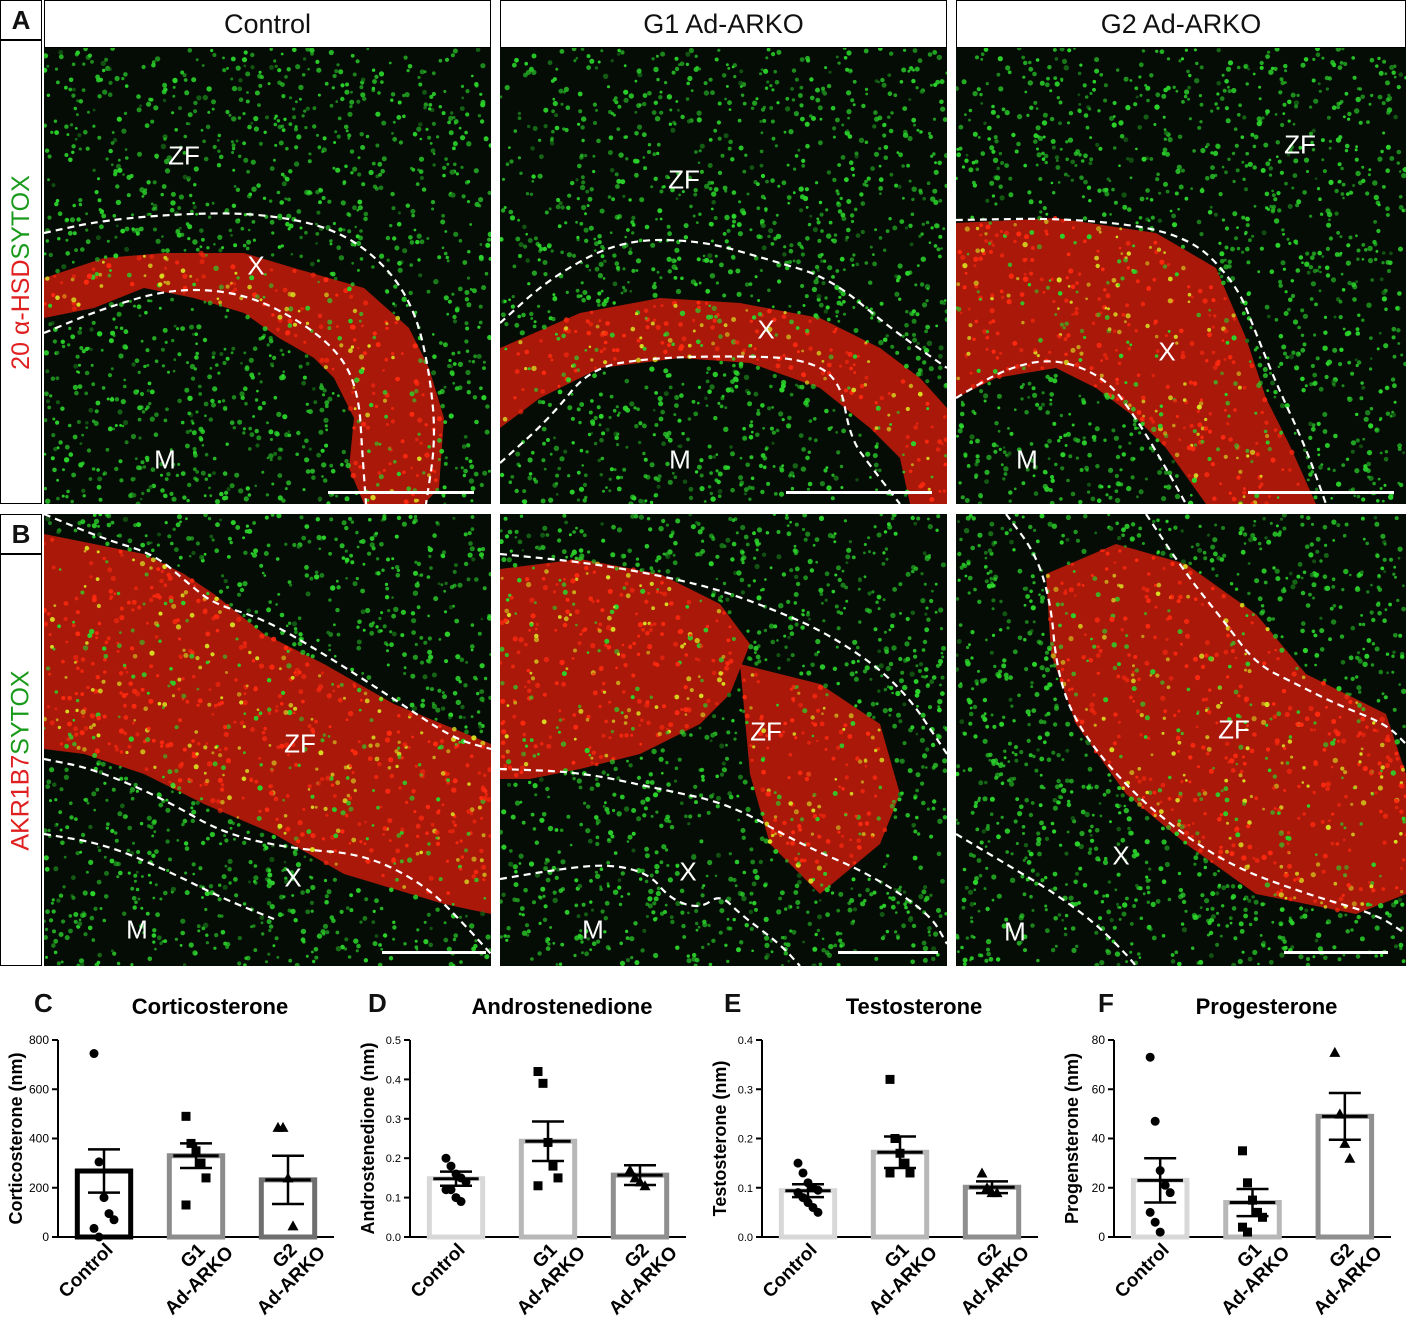 Image resolution: width=1409 pixels, height=1338 pixels. I want to click on y-axis-label: Testosterone (nm), so click(720, 1139).